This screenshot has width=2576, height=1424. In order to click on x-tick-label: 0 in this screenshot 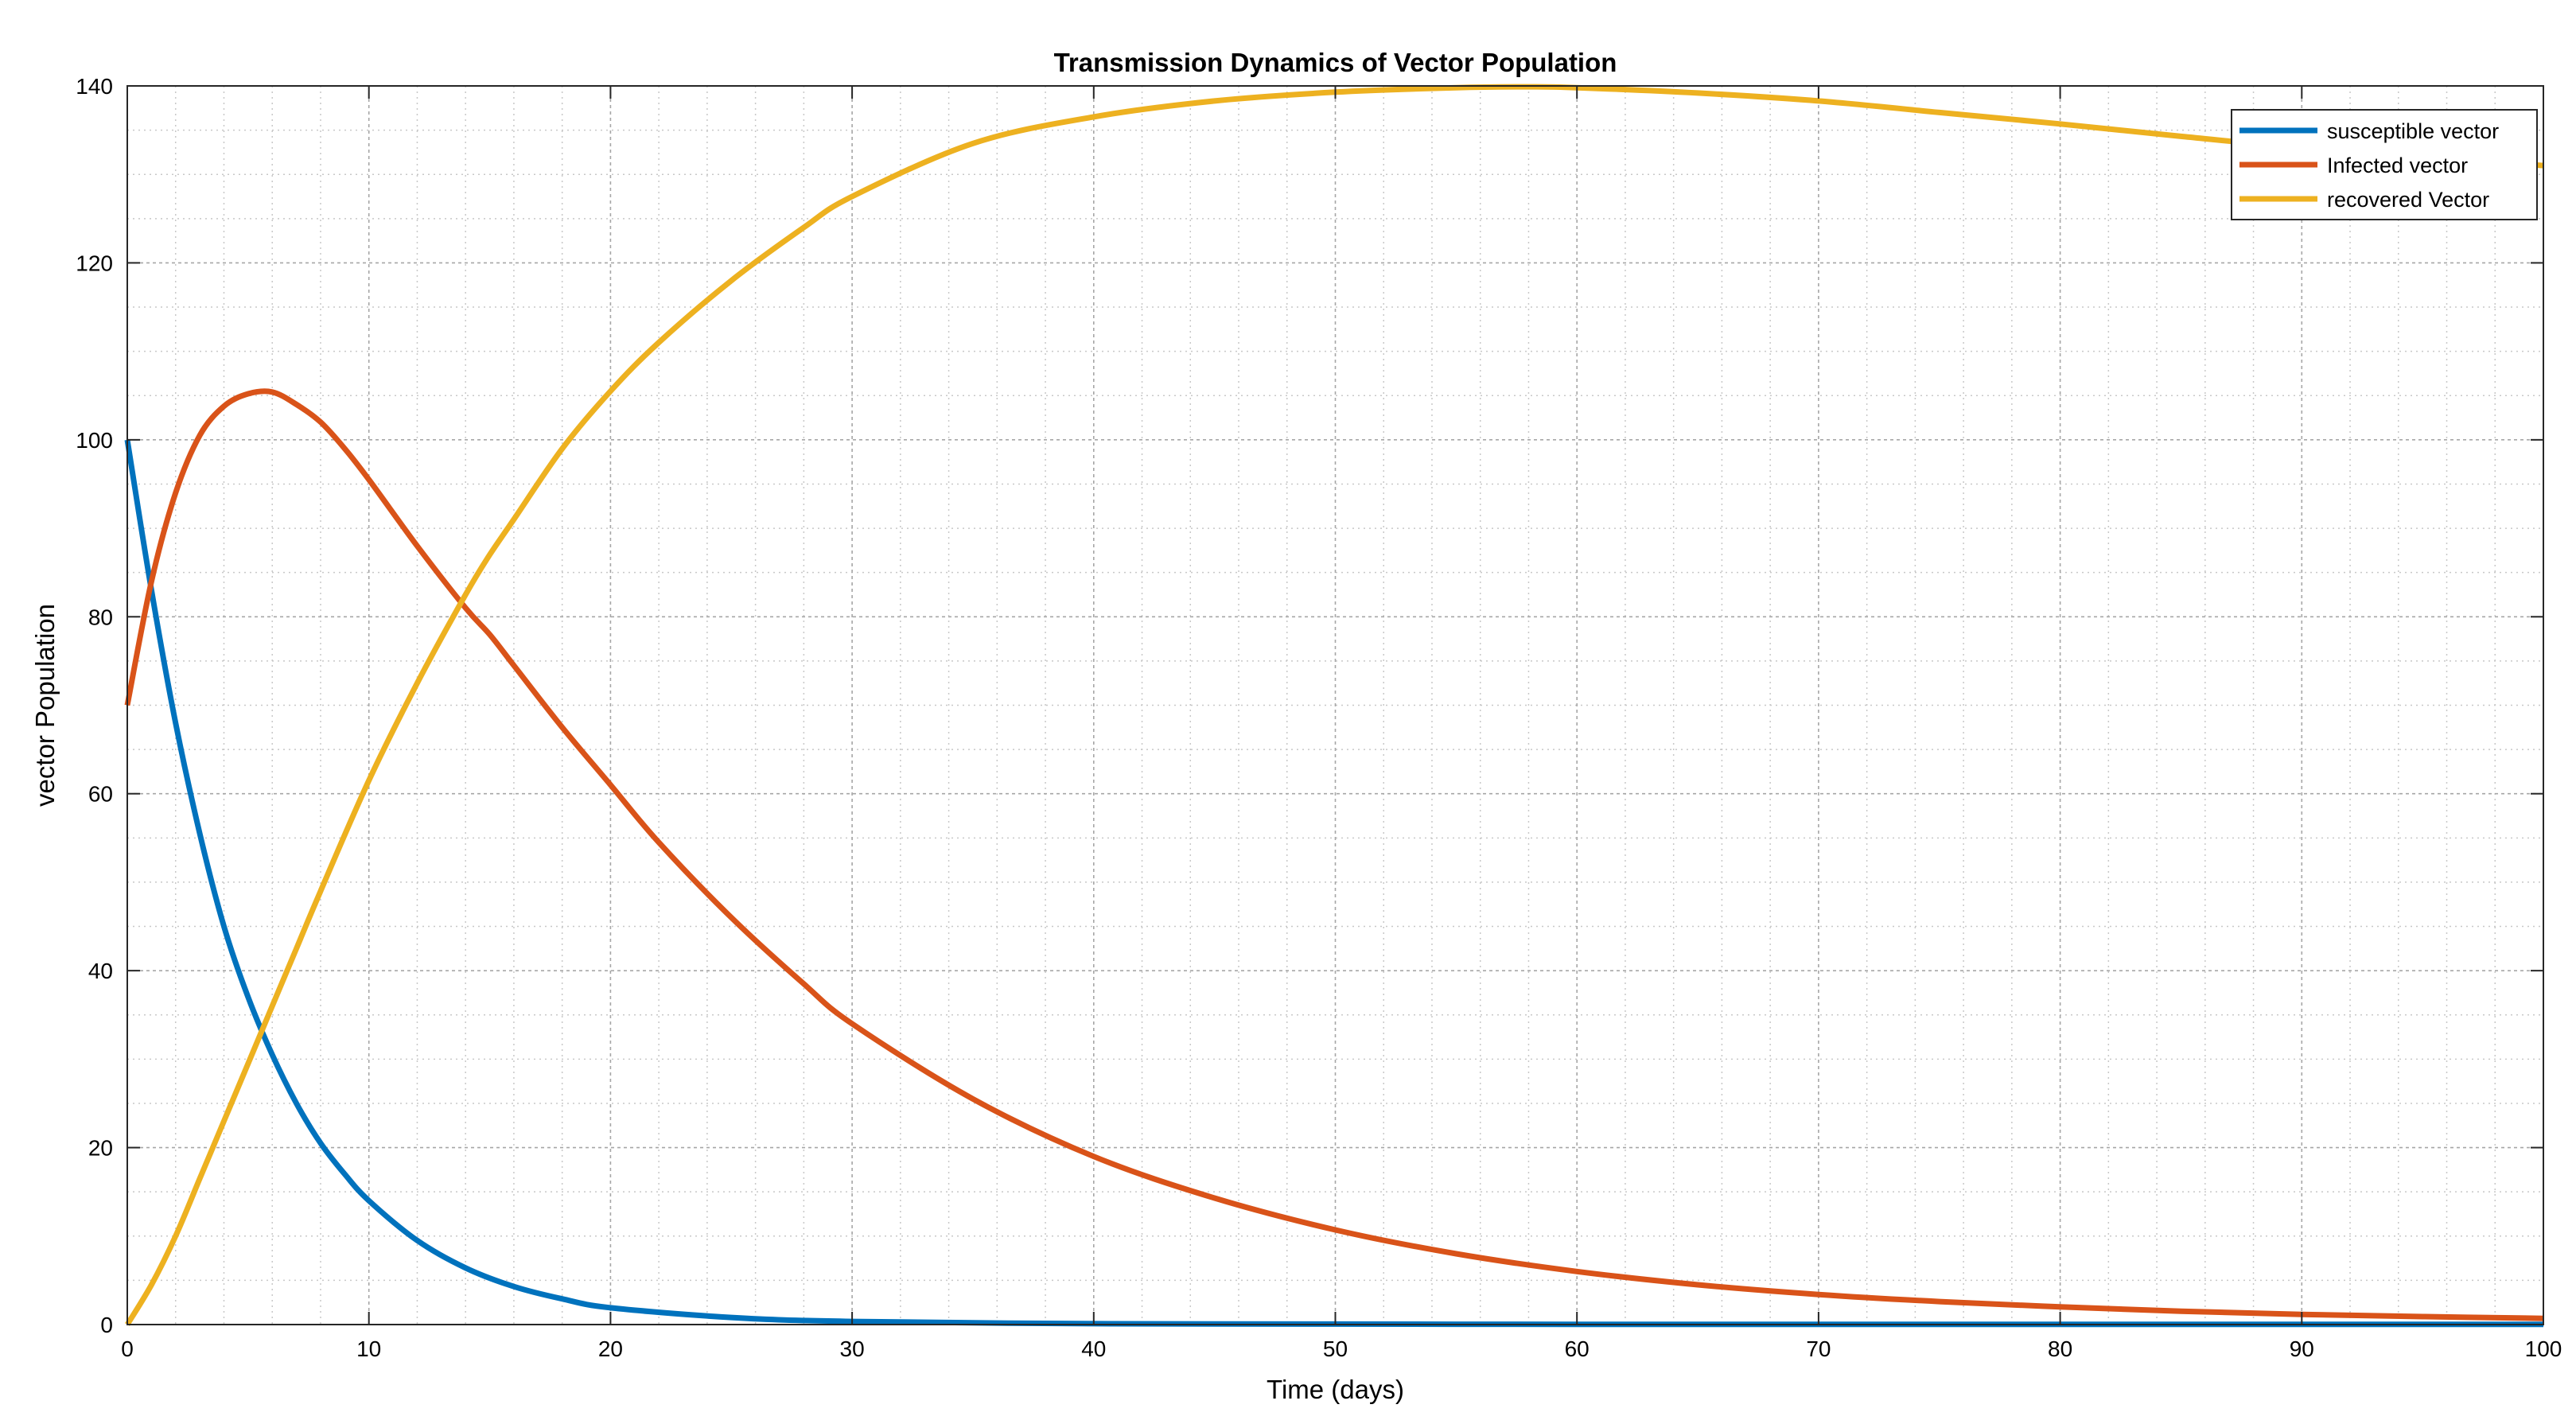, I will do `click(128, 1349)`.